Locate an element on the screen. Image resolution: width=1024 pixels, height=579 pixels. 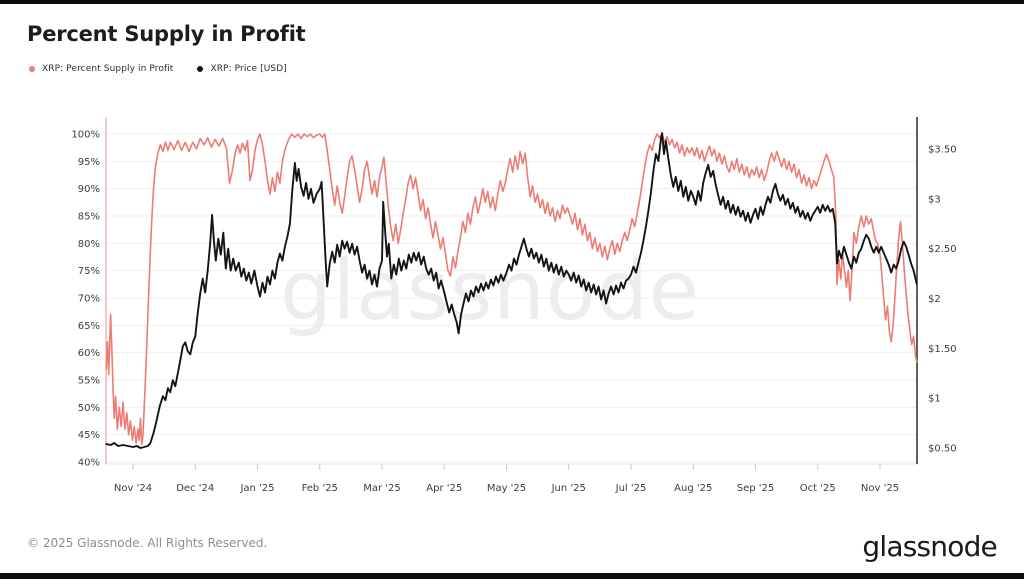
y-right-tick-label: $1 is located at coordinates (934, 399).